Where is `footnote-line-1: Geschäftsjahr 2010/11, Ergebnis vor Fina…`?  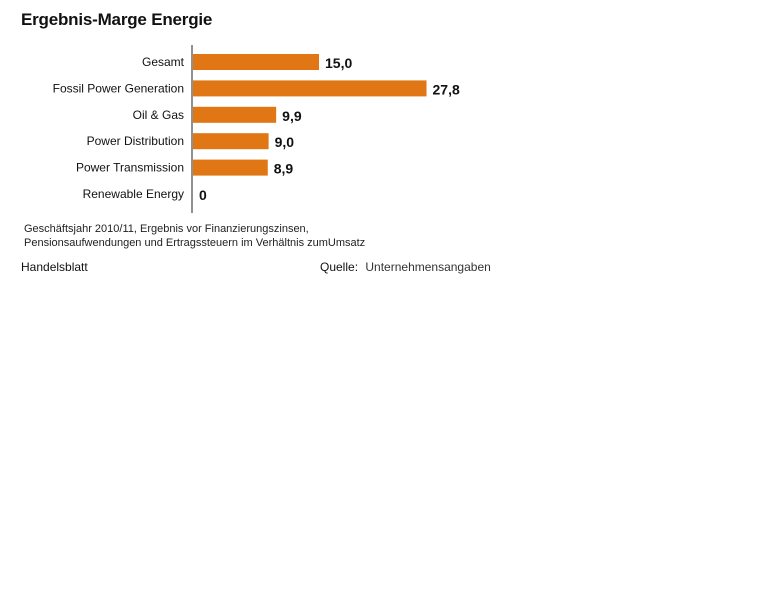
footnote-line-1: Geschäftsjahr 2010/11, Ergebnis vor Fina… is located at coordinates (166, 229).